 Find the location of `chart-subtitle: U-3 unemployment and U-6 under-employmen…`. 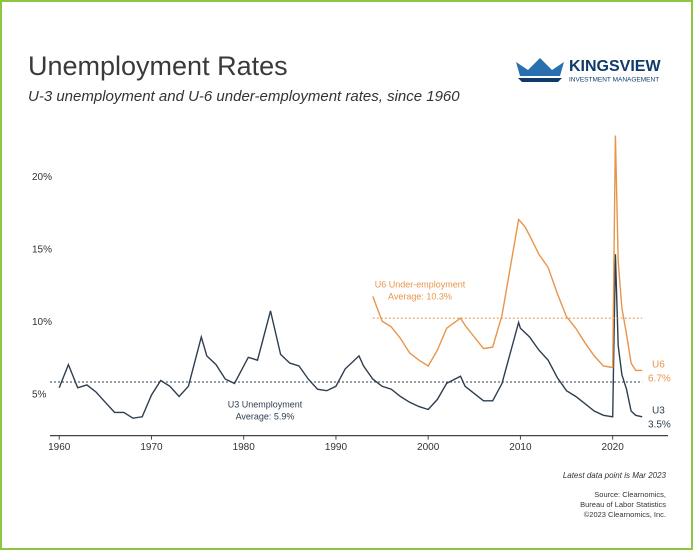

chart-subtitle: U-3 unemployment and U-6 under-employmen… is located at coordinates (244, 96).